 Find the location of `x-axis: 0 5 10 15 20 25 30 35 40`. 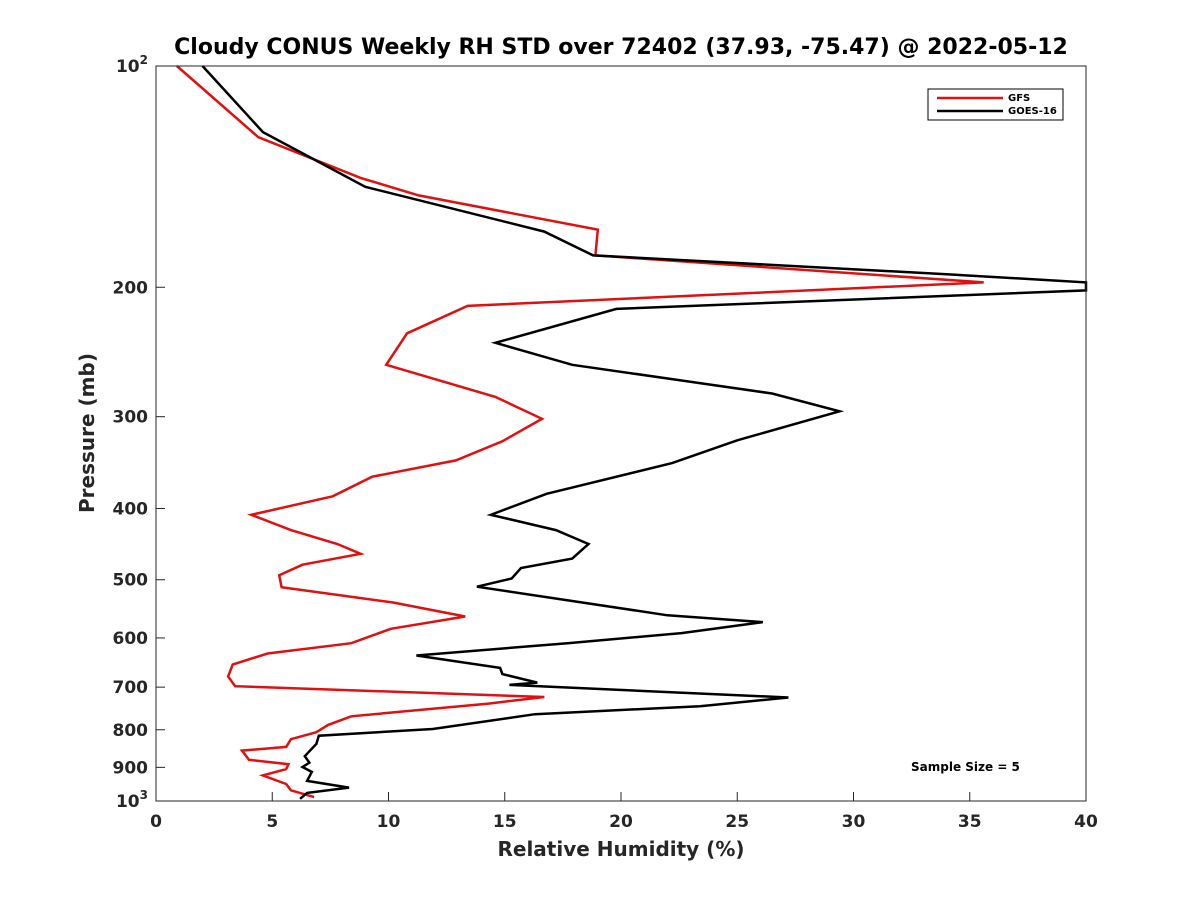

x-axis: 0 5 10 15 20 25 30 35 40 is located at coordinates (624, 812).